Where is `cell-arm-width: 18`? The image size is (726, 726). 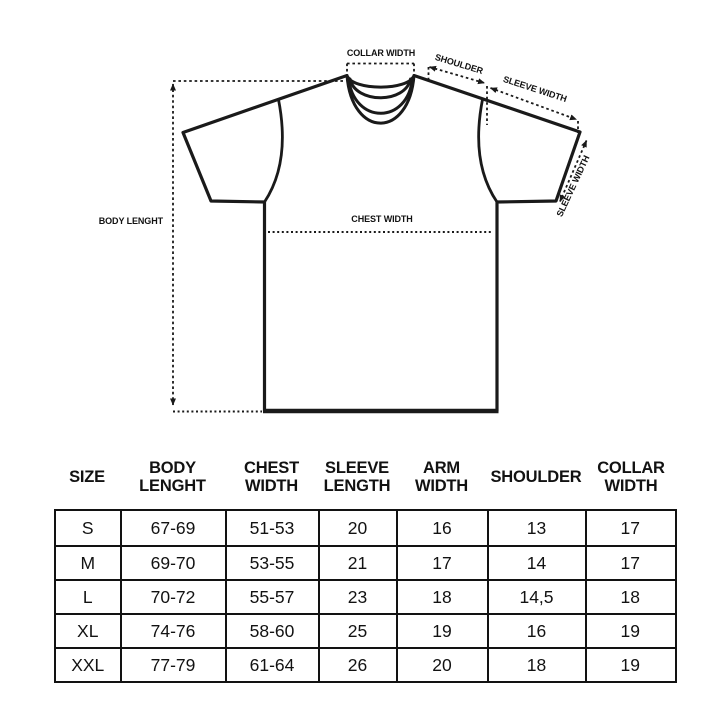
cell-arm-width: 18 is located at coordinates (441, 597).